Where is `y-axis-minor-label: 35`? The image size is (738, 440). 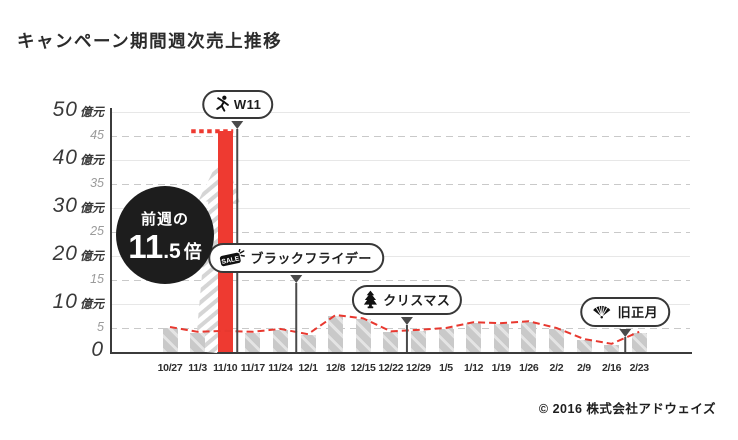
y-axis-minor-label: 35 is located at coordinates (97, 183).